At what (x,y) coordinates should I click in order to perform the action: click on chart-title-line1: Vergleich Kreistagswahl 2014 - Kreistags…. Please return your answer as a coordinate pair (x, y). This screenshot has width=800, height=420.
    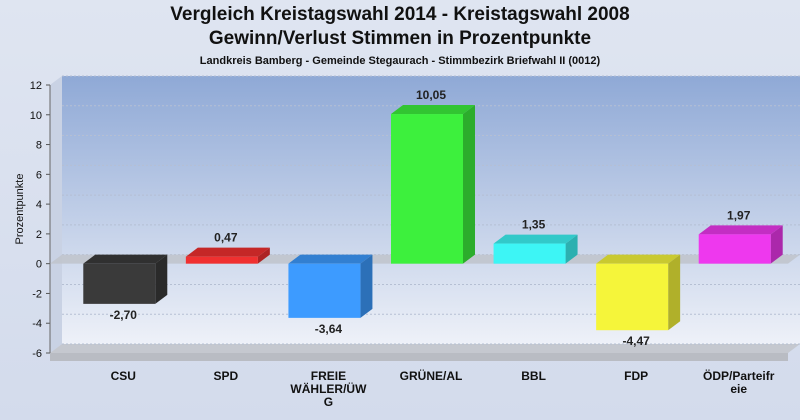
    Looking at the image, I should click on (400, 14).